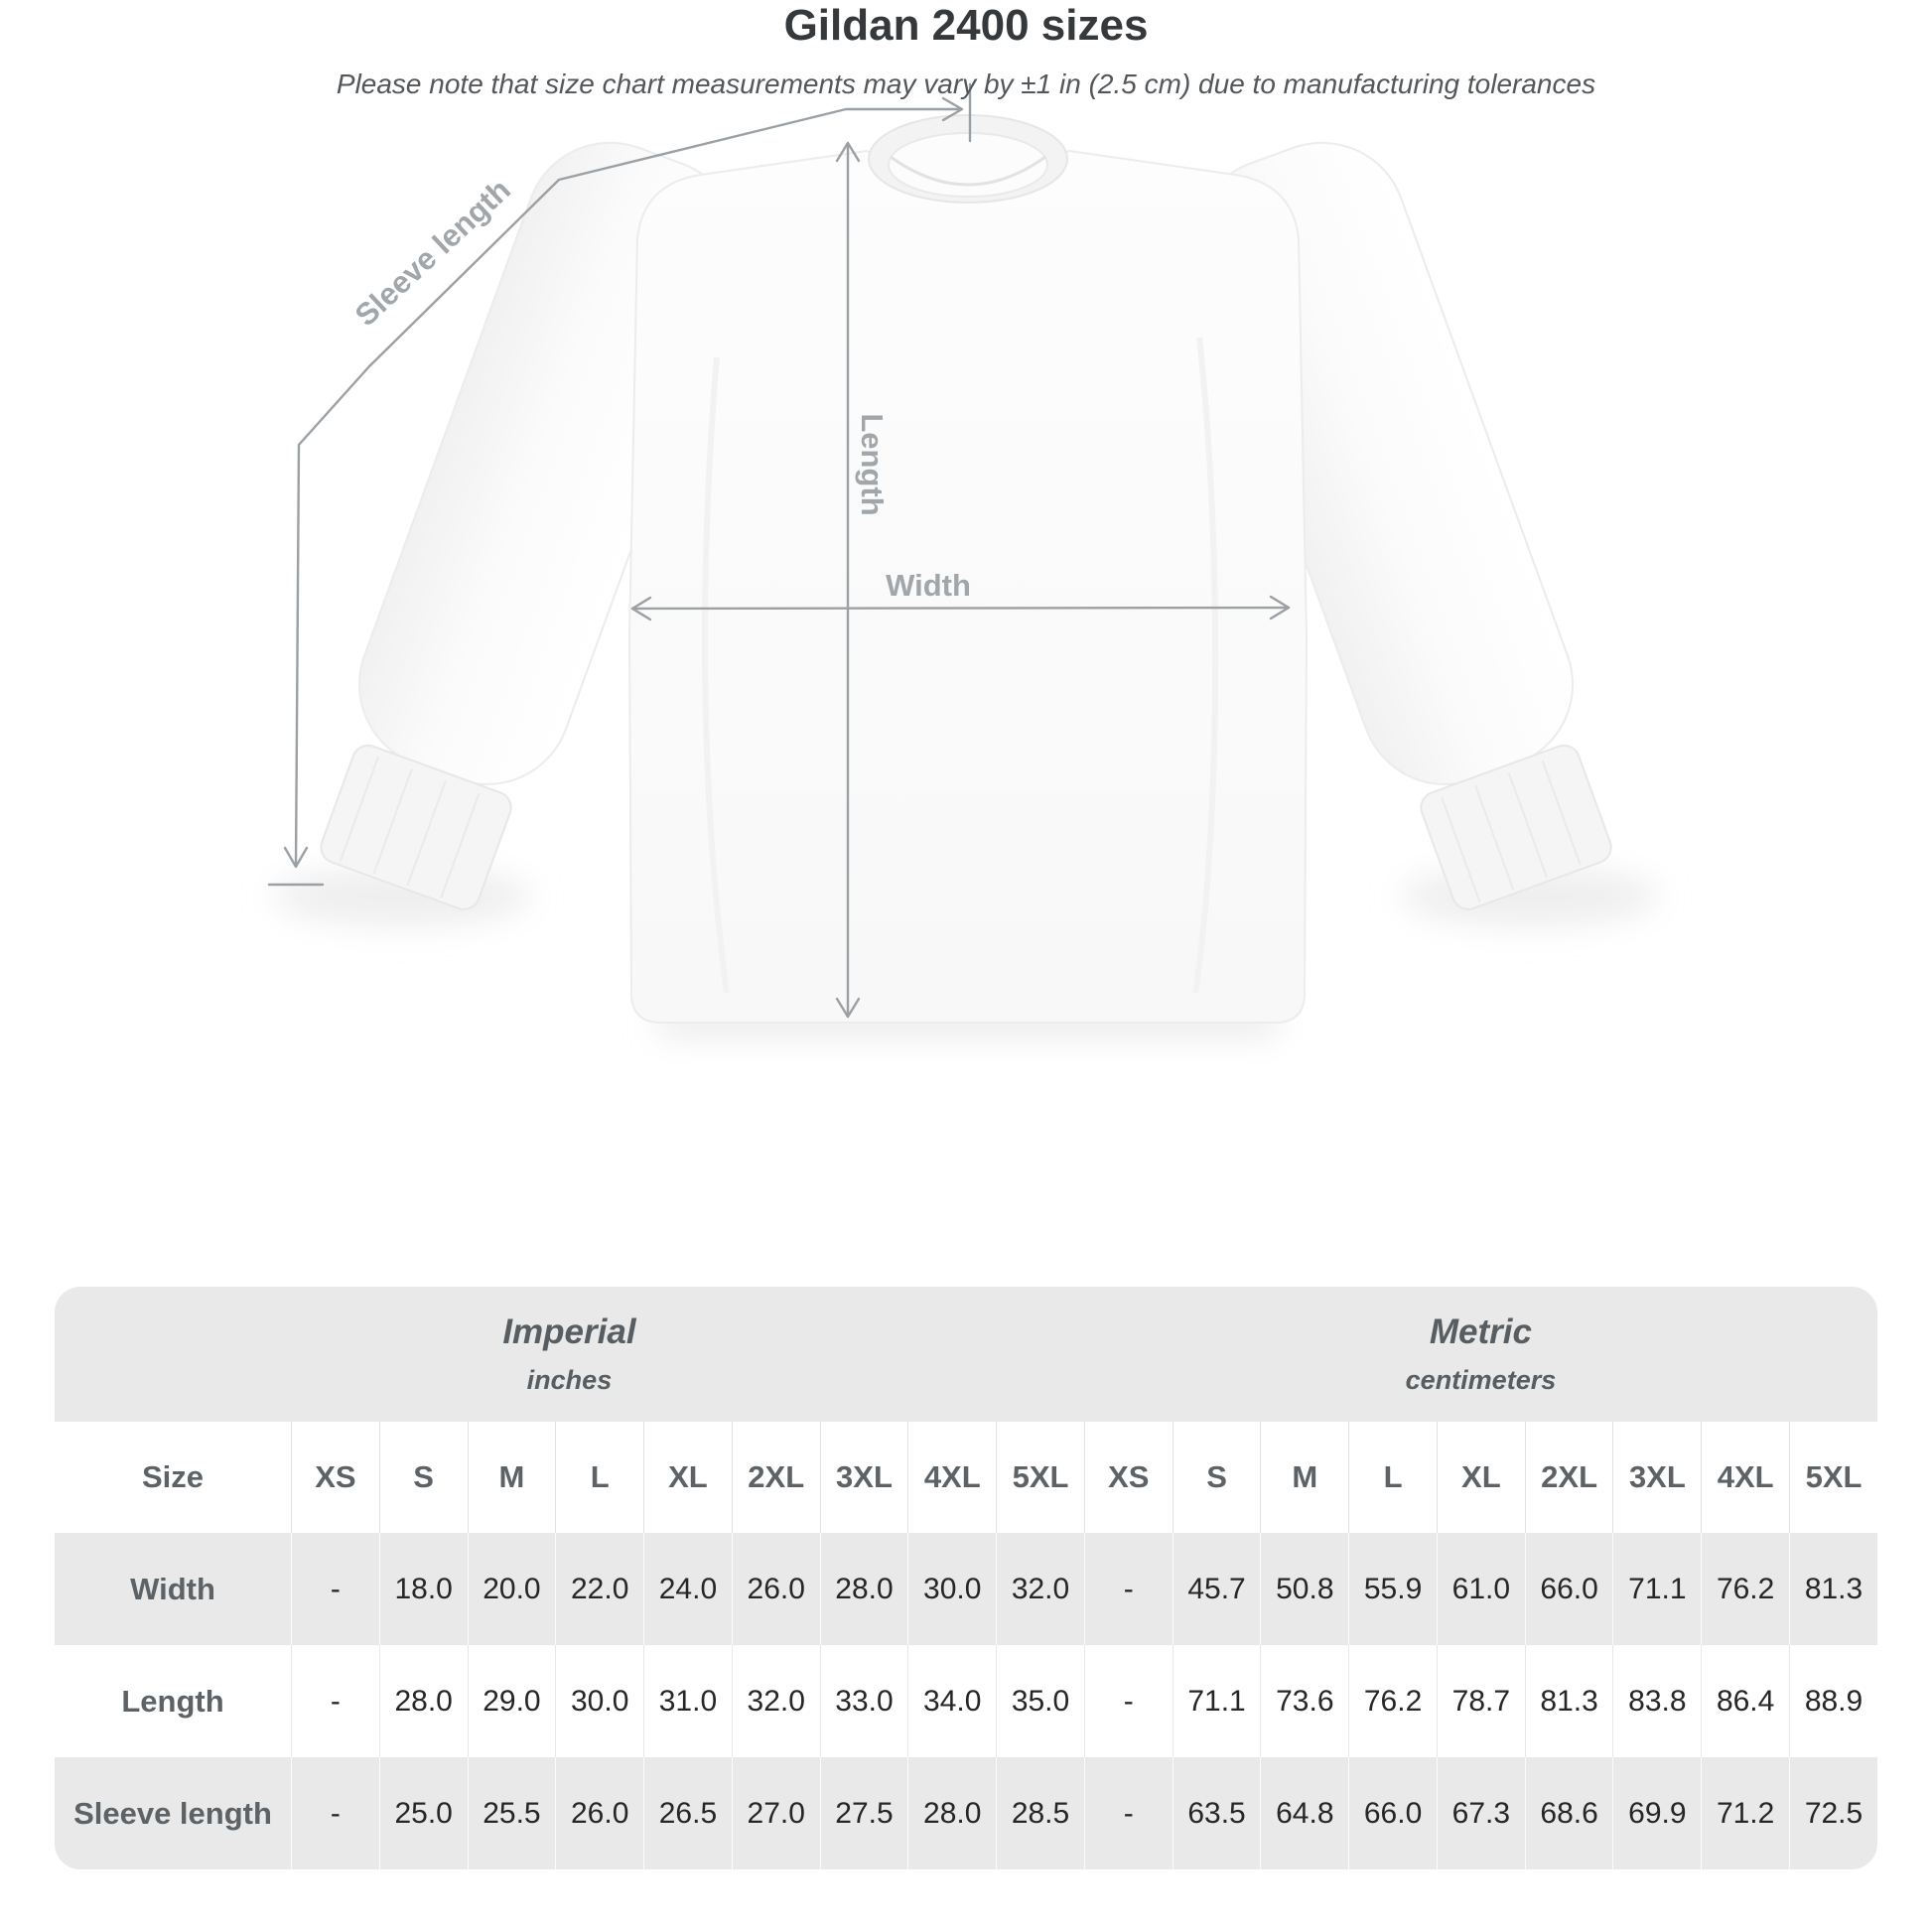 This screenshot has height=1932, width=1932. Describe the element at coordinates (1304, 1701) in the screenshot. I see `table-cell: 73.6` at that location.